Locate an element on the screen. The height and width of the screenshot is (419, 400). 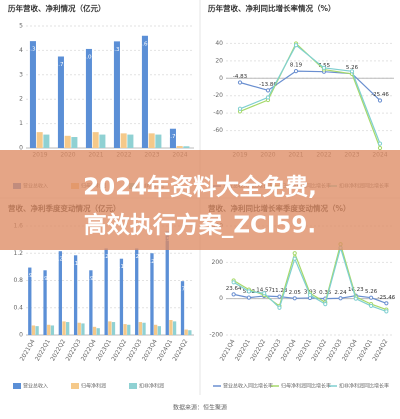
line is located at coordinates (310, 85).